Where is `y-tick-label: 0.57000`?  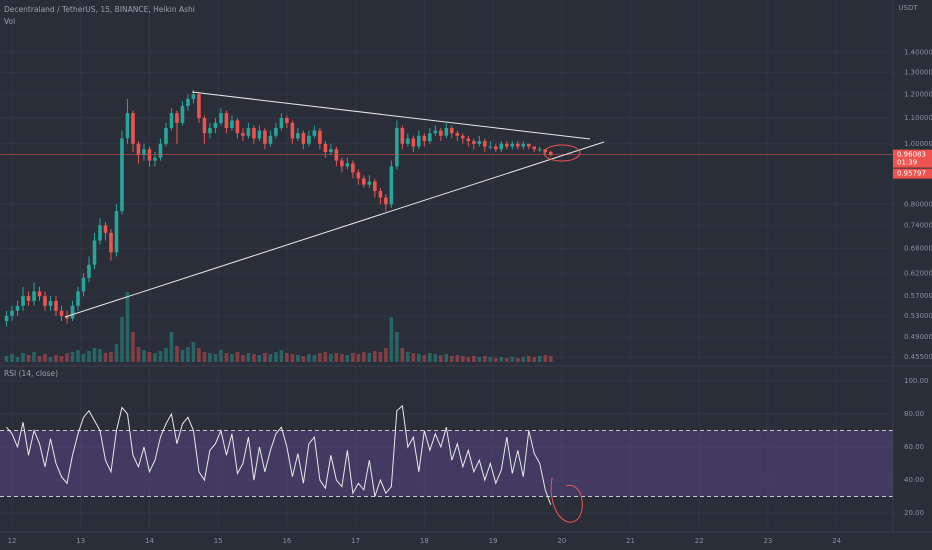 y-tick-label: 0.57000 is located at coordinates (918, 296).